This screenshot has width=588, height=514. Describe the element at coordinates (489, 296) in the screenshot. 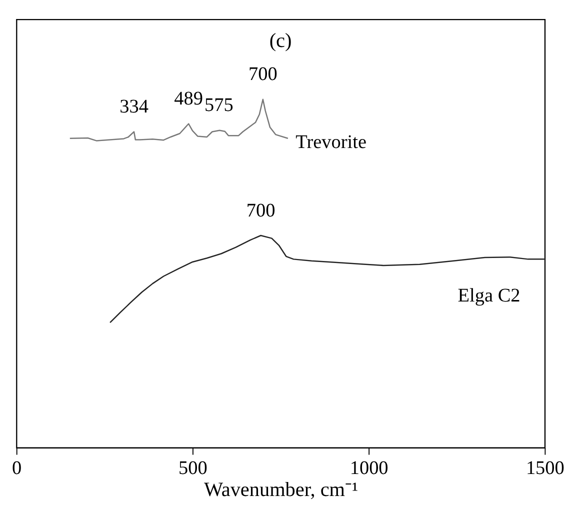

I see `series-label: Elga C2` at that location.